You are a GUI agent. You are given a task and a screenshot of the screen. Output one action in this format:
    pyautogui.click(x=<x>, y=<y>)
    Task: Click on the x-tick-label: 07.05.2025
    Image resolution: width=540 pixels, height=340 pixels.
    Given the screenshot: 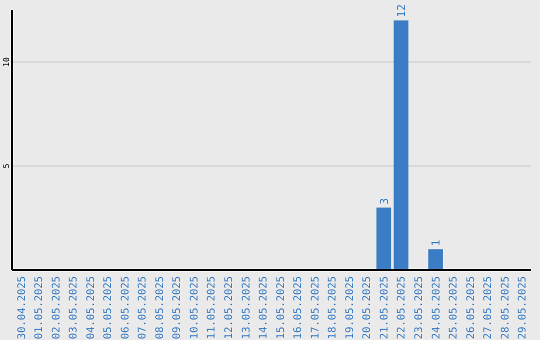 What is the action you would take?
    pyautogui.click(x=142, y=308)
    